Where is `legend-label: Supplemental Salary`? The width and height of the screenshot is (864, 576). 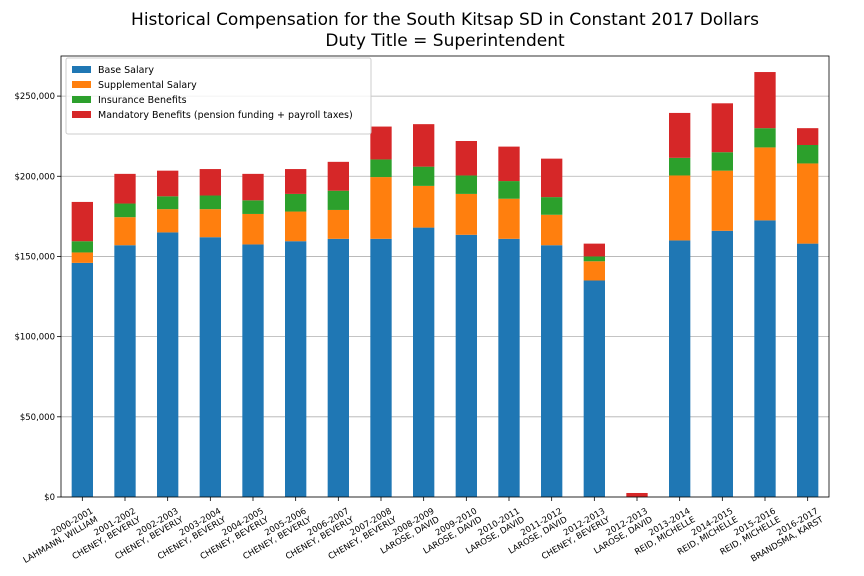
legend-label: Supplemental Salary is located at coordinates (147, 85).